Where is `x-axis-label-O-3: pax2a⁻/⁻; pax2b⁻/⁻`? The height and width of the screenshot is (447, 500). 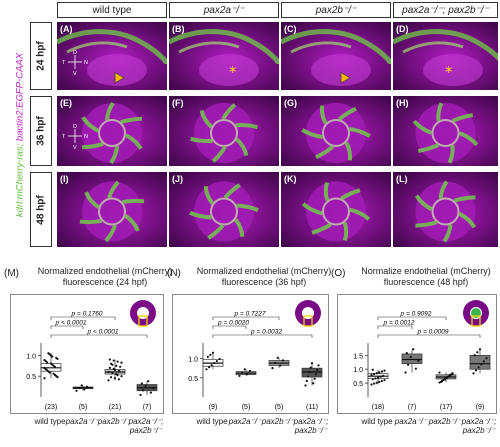
x-axis-label-O-3: pax2a⁻/⁻; pax2b⁻/⁻ is located at coordinates (478, 426).